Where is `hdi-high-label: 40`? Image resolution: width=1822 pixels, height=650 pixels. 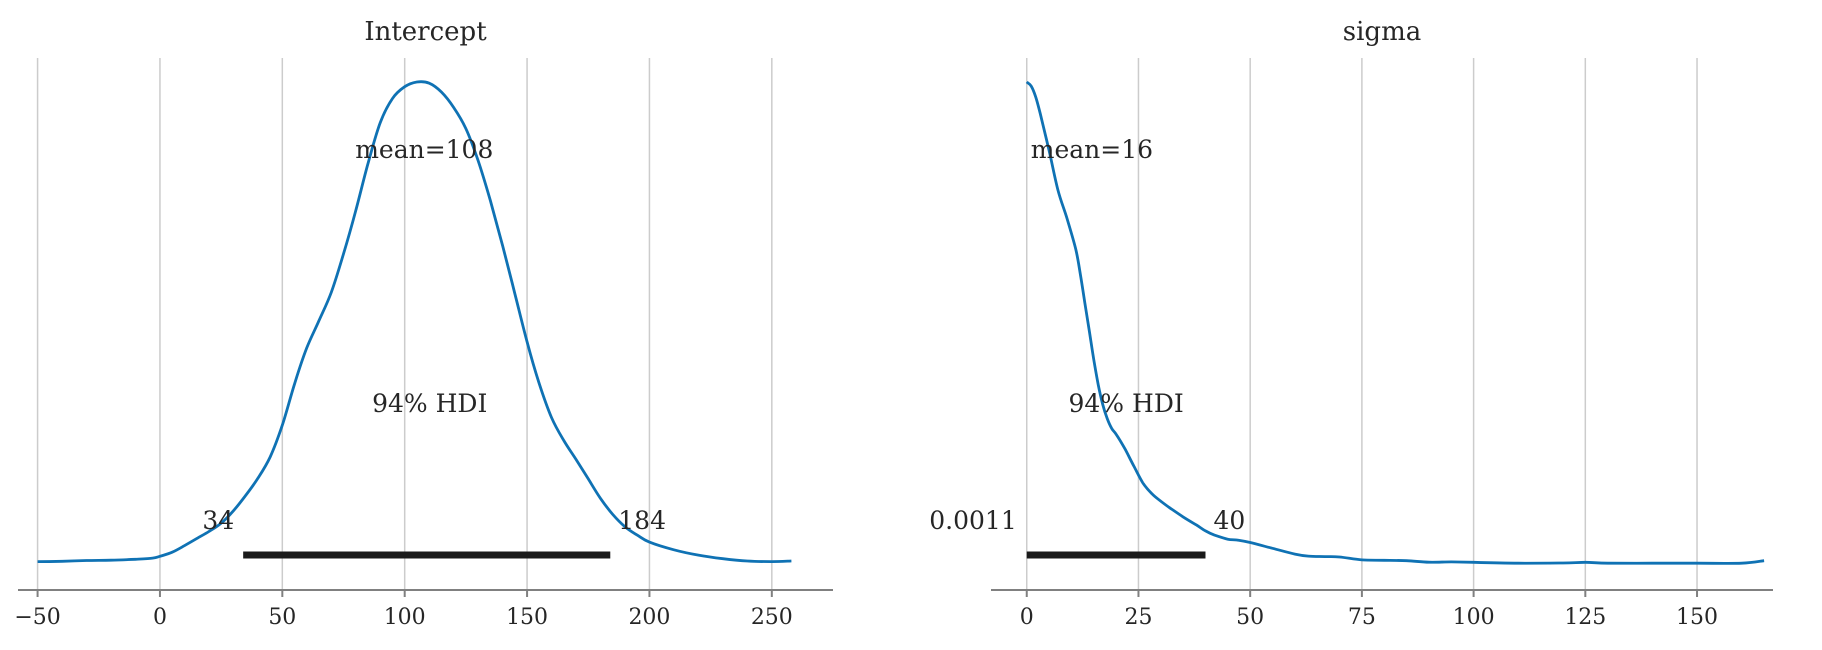 hdi-high-label: 40 is located at coordinates (1229, 520).